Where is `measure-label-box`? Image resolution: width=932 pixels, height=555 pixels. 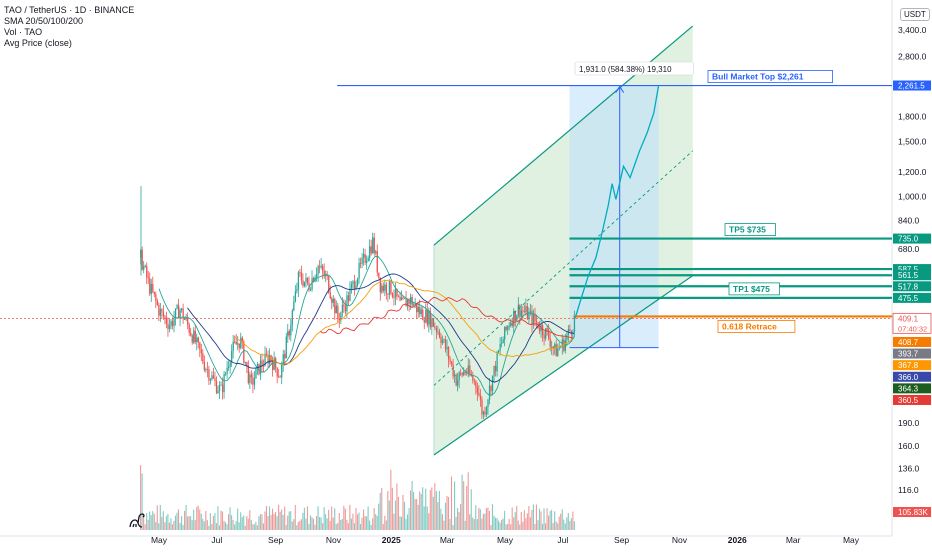 measure-label-box is located at coordinates (634, 68).